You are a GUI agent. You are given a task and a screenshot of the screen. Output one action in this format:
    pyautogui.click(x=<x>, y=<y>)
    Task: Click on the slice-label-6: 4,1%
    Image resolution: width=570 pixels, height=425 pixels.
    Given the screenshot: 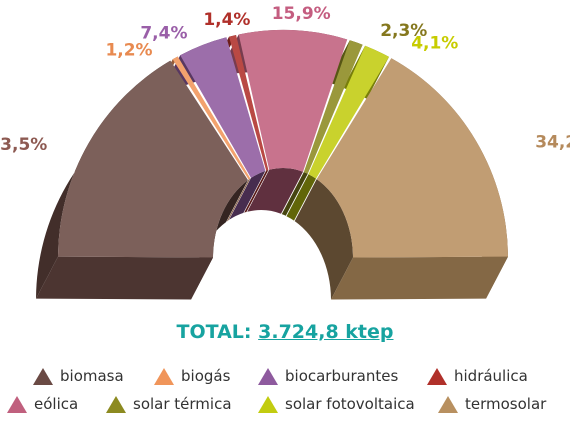 What is the action you would take?
    pyautogui.click(x=434, y=44)
    